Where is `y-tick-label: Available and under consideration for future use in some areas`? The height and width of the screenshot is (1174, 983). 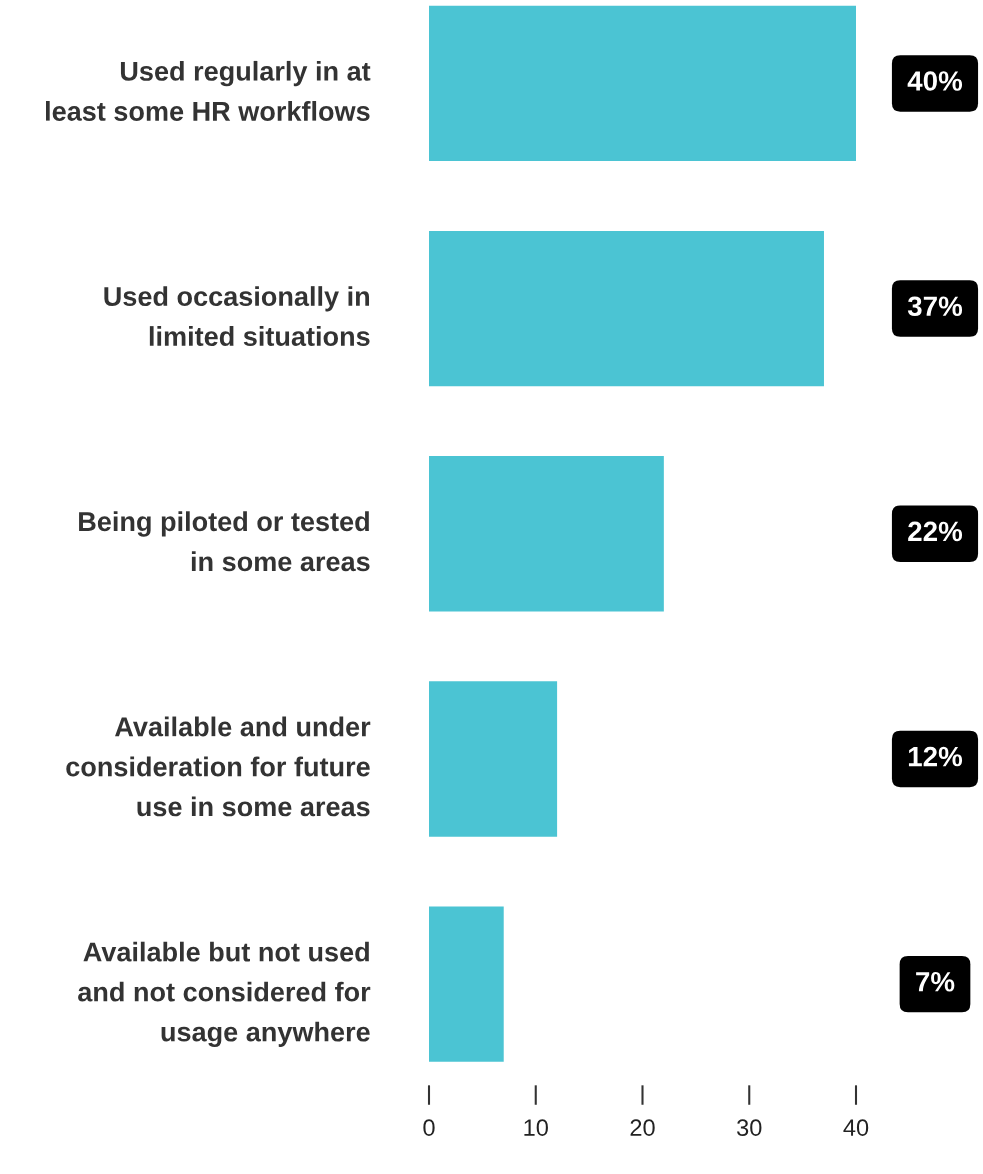 y-tick-label: Available and under consideration for future use in some areas is located at coordinates (218, 766).